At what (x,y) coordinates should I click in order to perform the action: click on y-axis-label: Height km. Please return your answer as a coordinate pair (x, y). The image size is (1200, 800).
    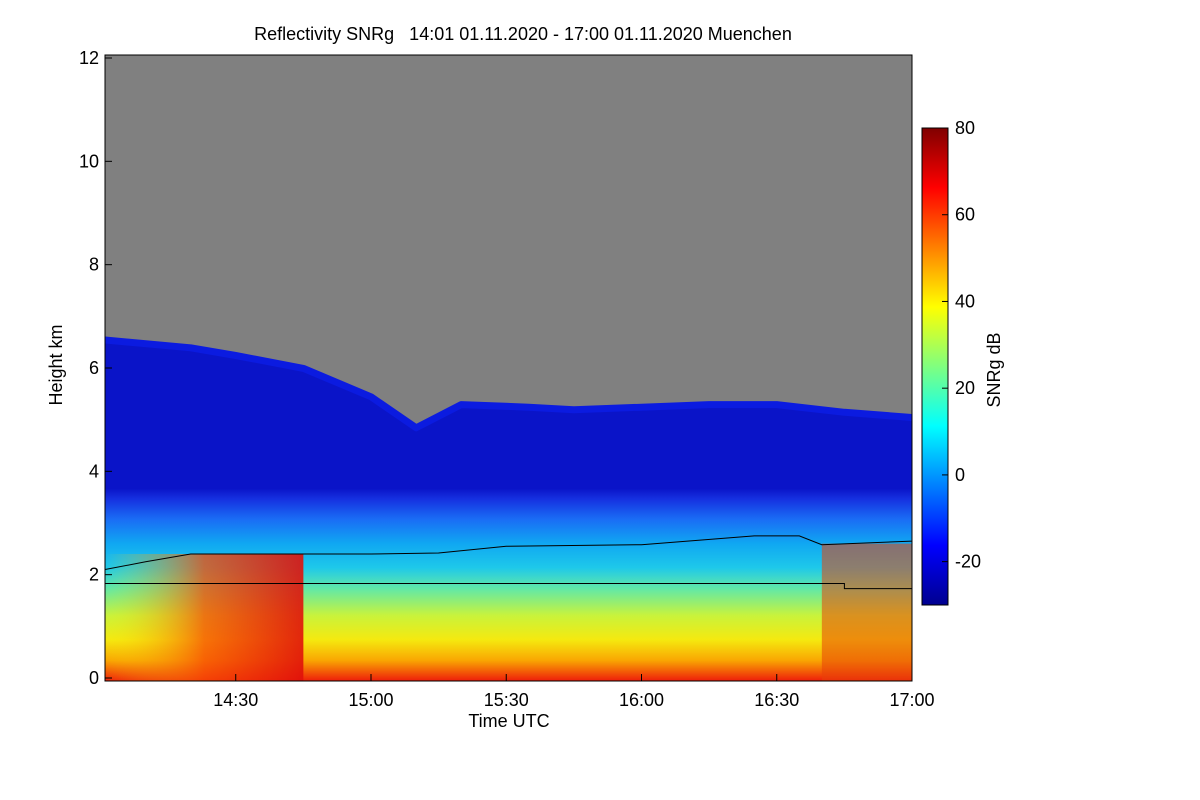
    Looking at the image, I should click on (56, 364).